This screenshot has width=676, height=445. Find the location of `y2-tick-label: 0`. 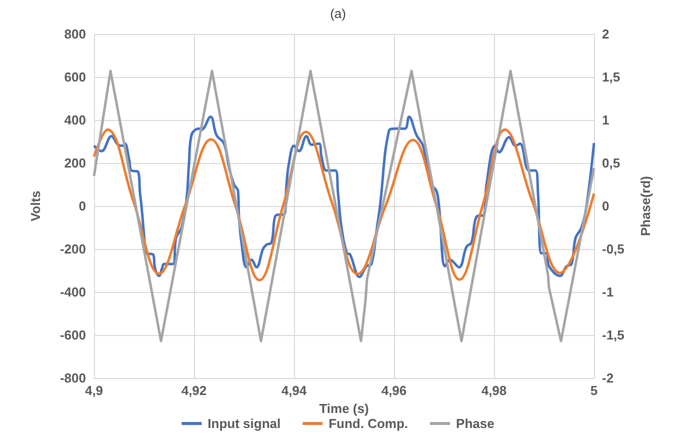

y2-tick-label: 0 is located at coordinates (606, 206).